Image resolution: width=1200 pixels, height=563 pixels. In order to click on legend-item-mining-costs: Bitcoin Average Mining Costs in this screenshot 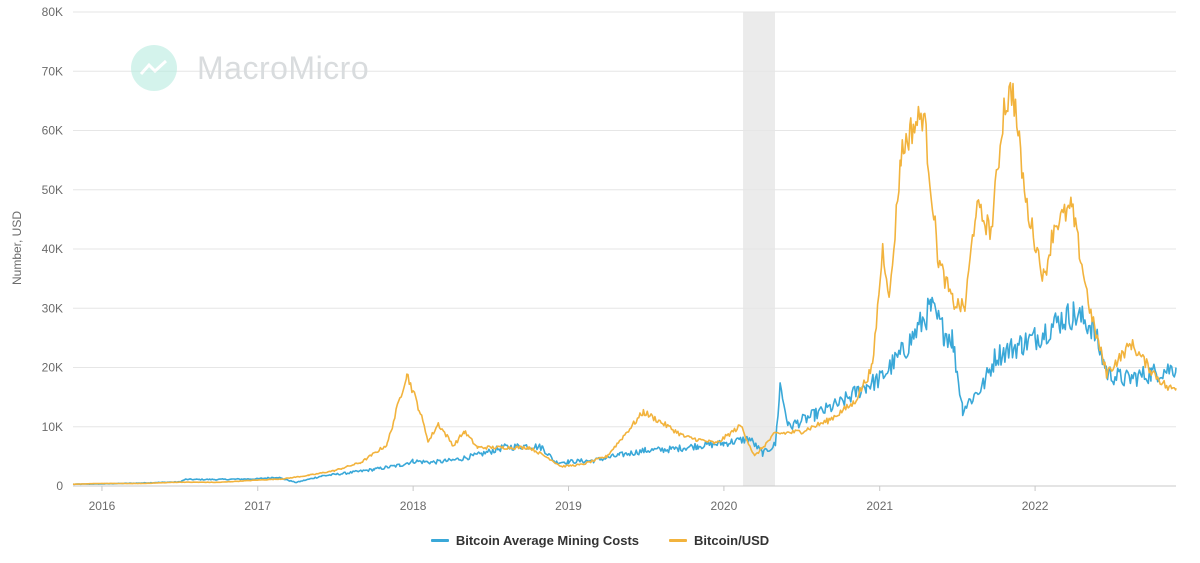, I will do `click(535, 540)`.